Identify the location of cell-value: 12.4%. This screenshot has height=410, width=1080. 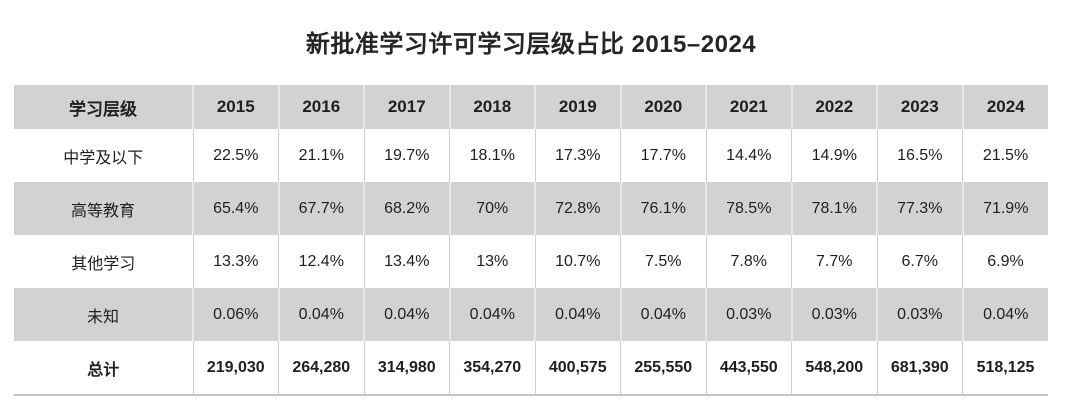
(321, 261).